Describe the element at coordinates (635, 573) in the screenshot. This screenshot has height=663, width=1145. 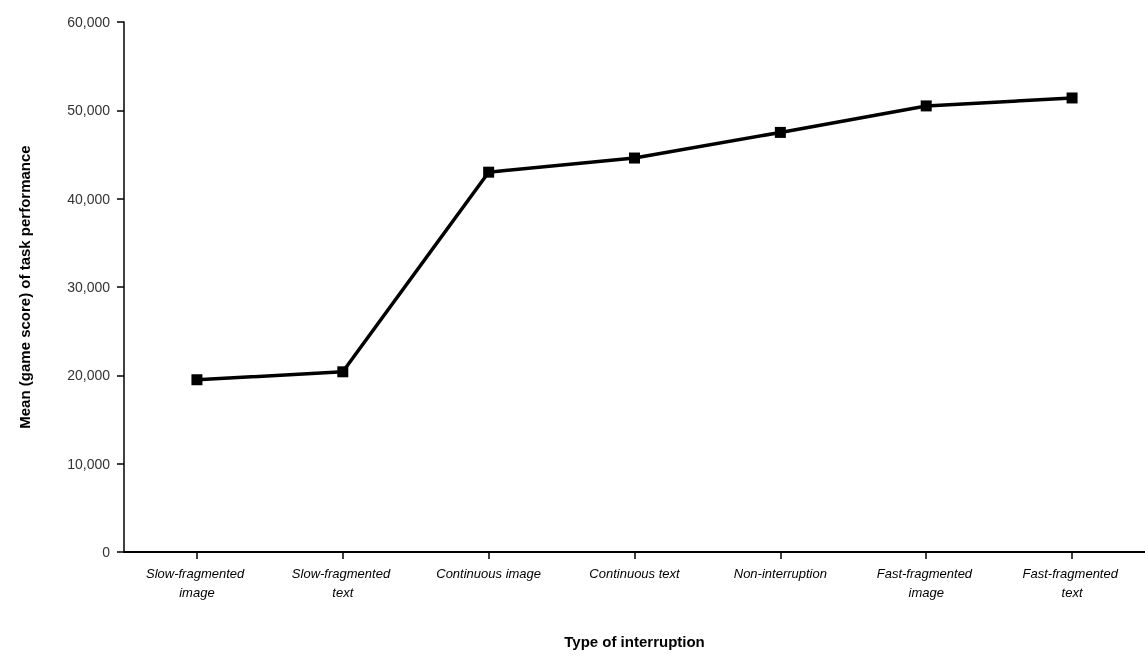
I see `x-tick-label: Continuous text` at that location.